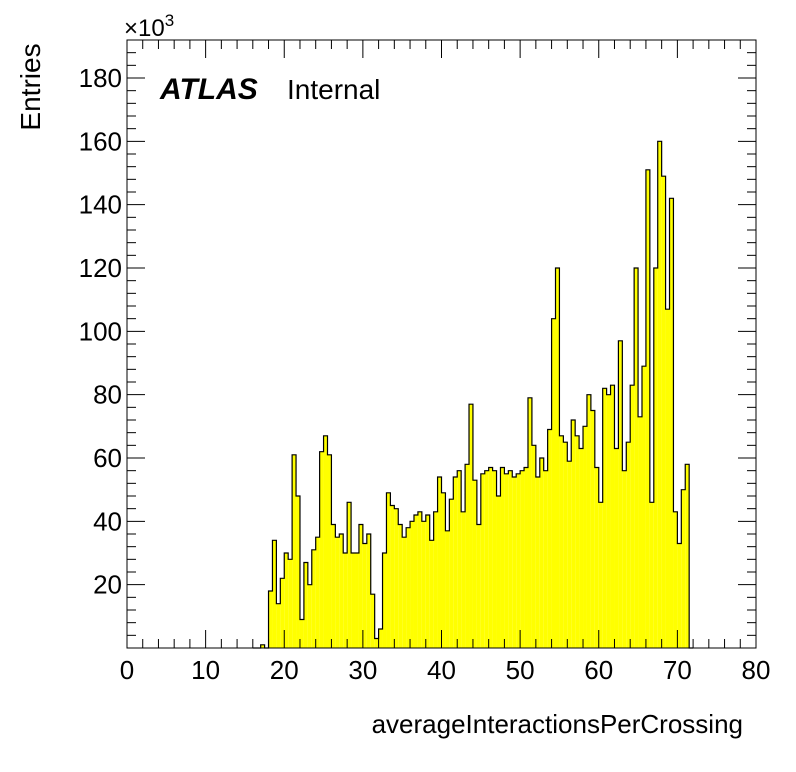  I want to click on y-tick-label: 80, so click(107, 395).